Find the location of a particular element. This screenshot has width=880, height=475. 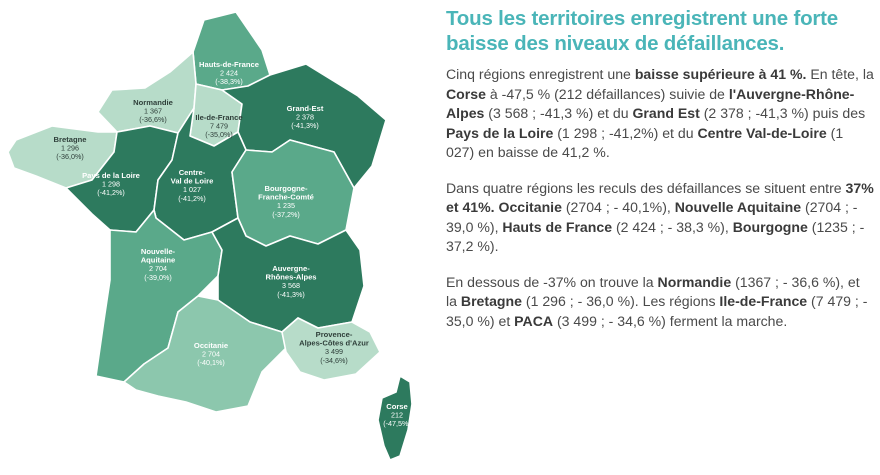

region-name: Aquitaine is located at coordinates (158, 260).